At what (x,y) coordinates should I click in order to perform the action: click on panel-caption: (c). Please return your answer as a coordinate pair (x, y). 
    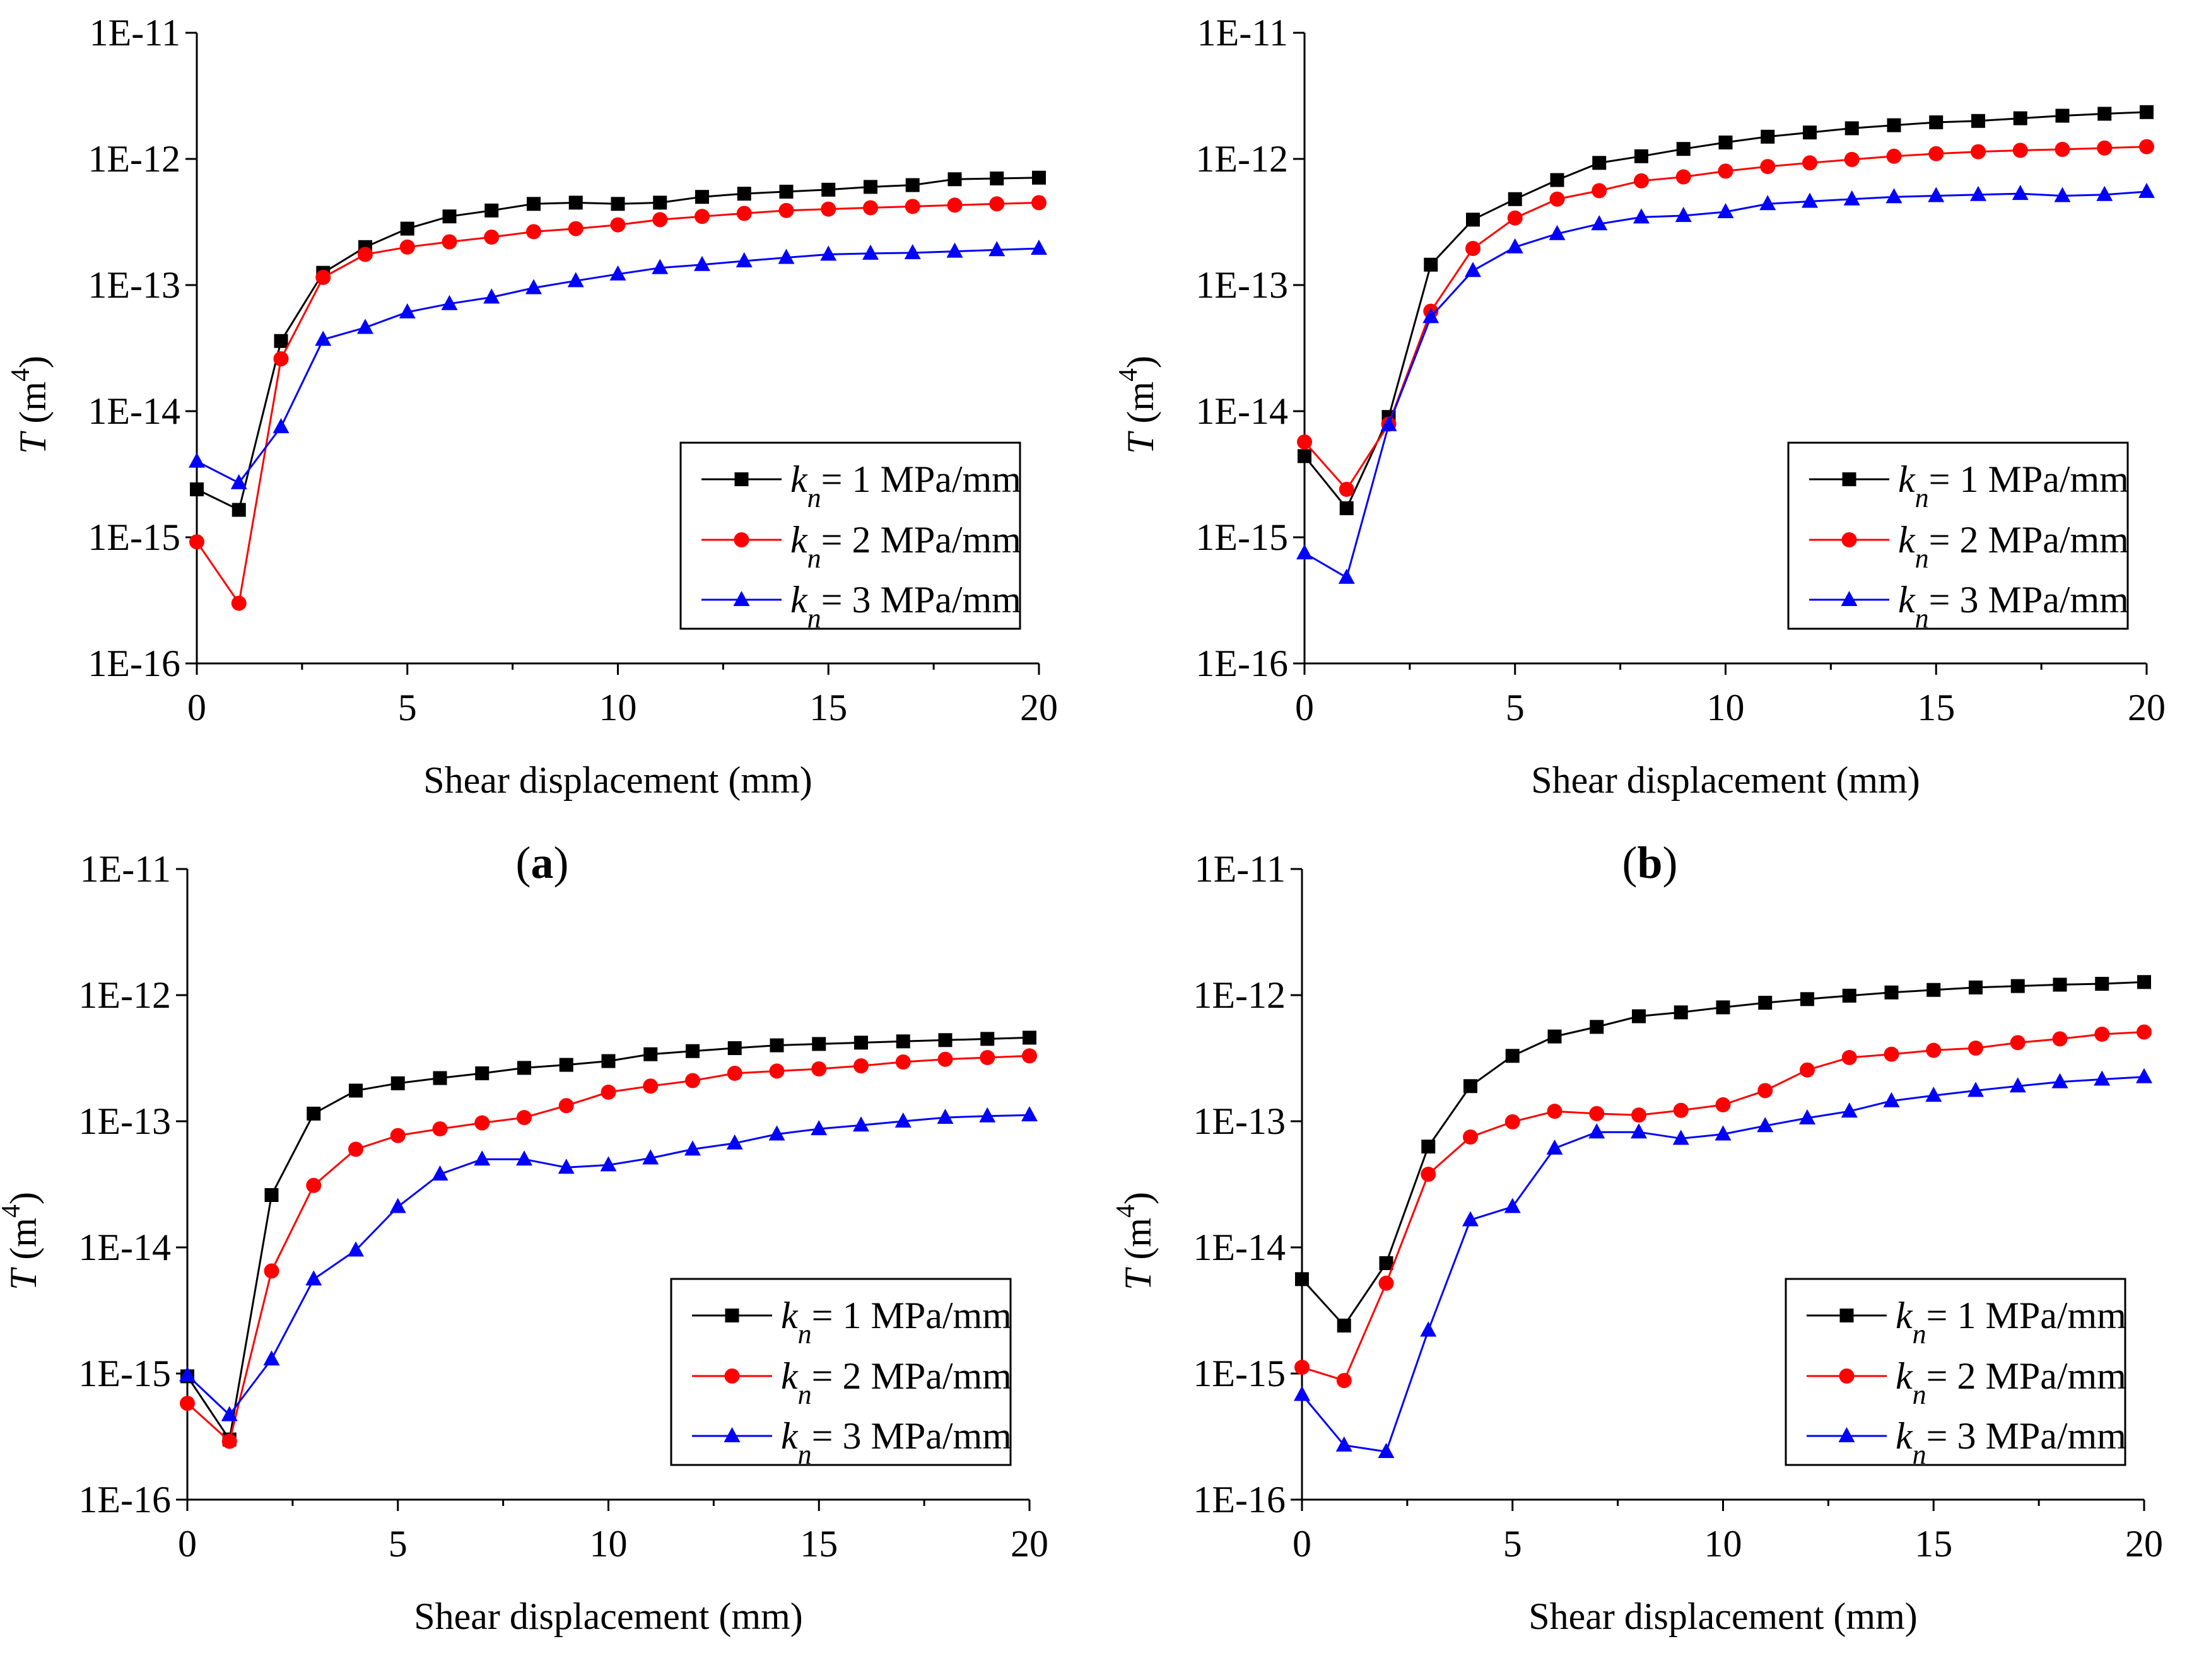
    Looking at the image, I should click on (533, 1677).